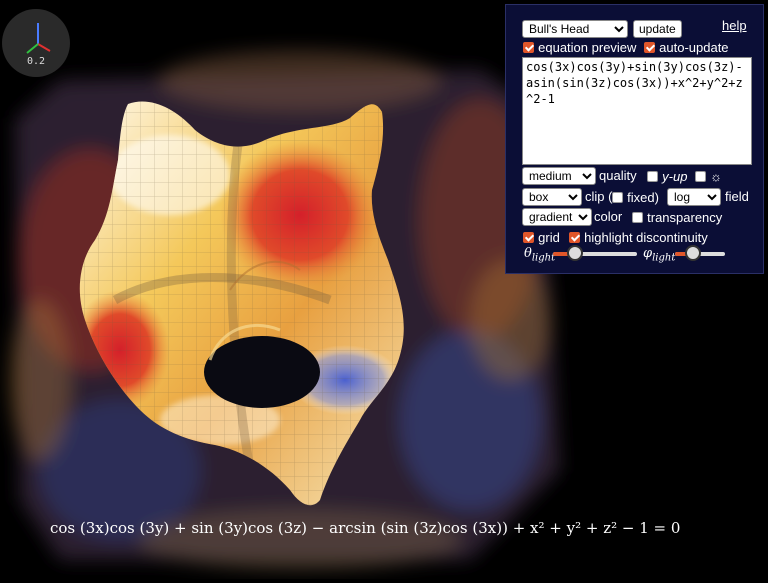  What do you see at coordinates (659, 255) in the screenshot?
I see `phi-light-label: φlight` at bounding box center [659, 255].